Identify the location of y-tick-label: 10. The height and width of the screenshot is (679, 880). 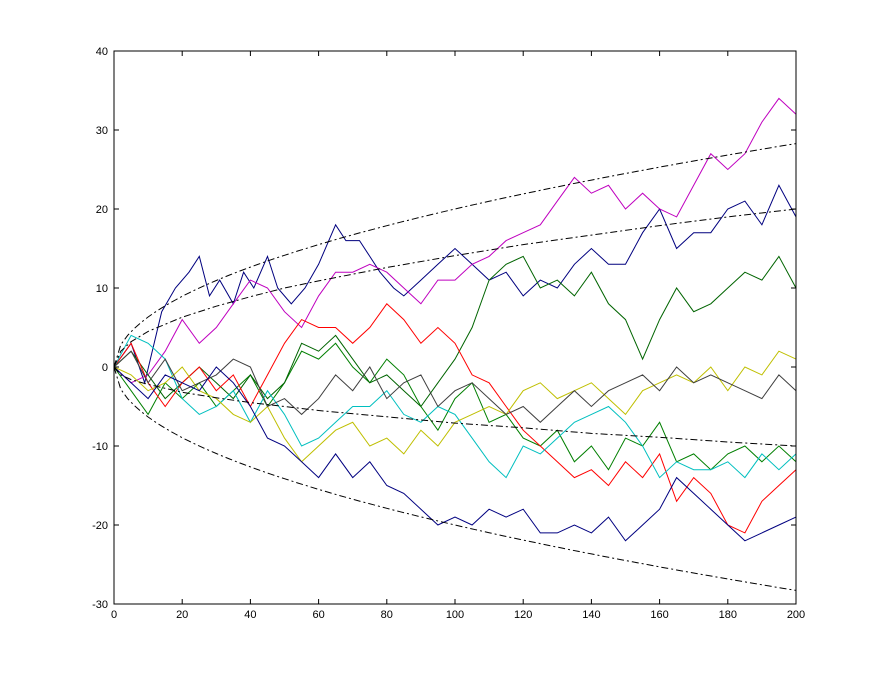
(102, 289).